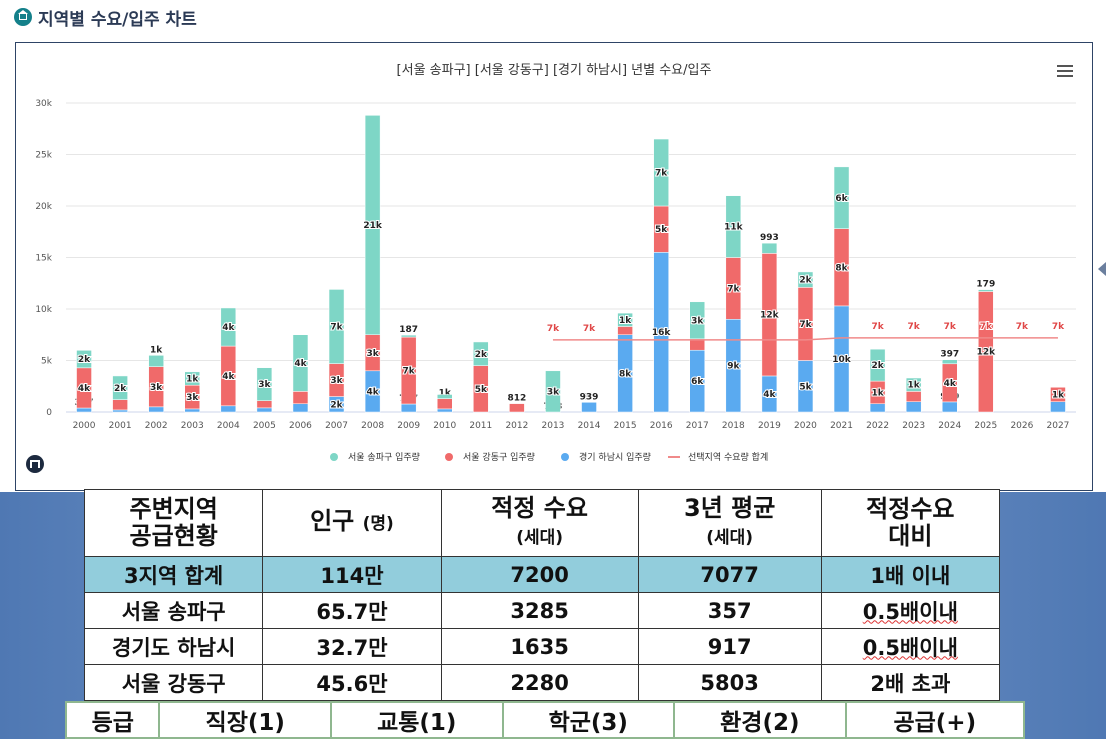 The image size is (1106, 739). Describe the element at coordinates (910, 574) in the screenshot. I see `cell-ratio: 1배 이내` at that location.